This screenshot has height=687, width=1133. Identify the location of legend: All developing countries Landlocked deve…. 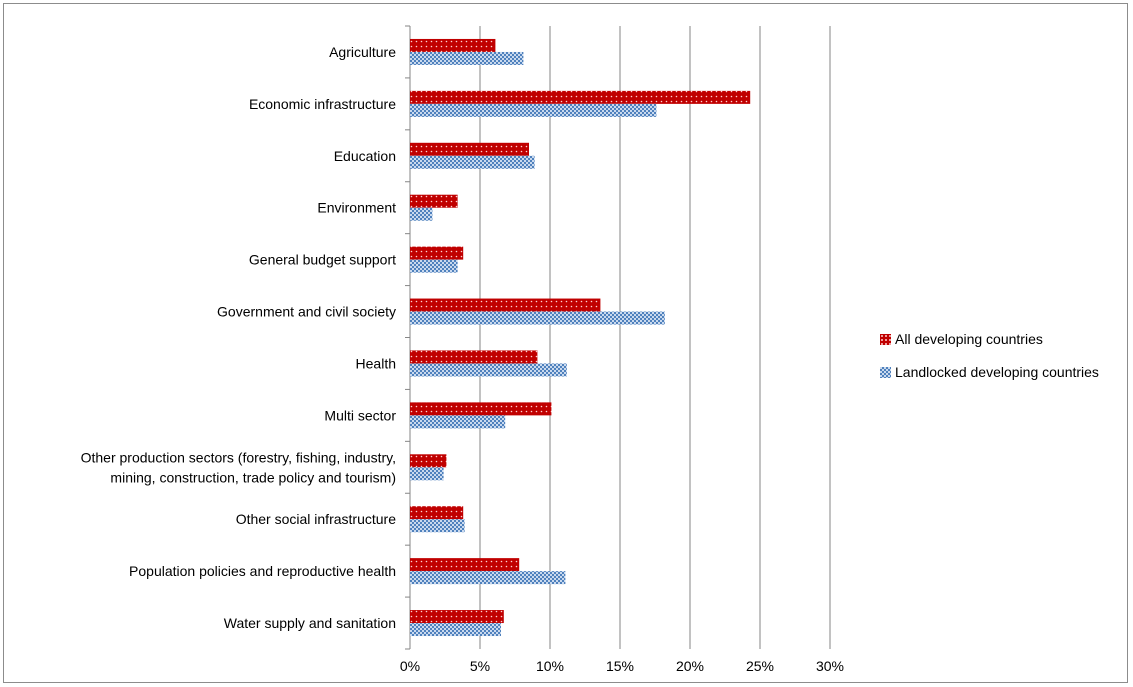
(989, 362).